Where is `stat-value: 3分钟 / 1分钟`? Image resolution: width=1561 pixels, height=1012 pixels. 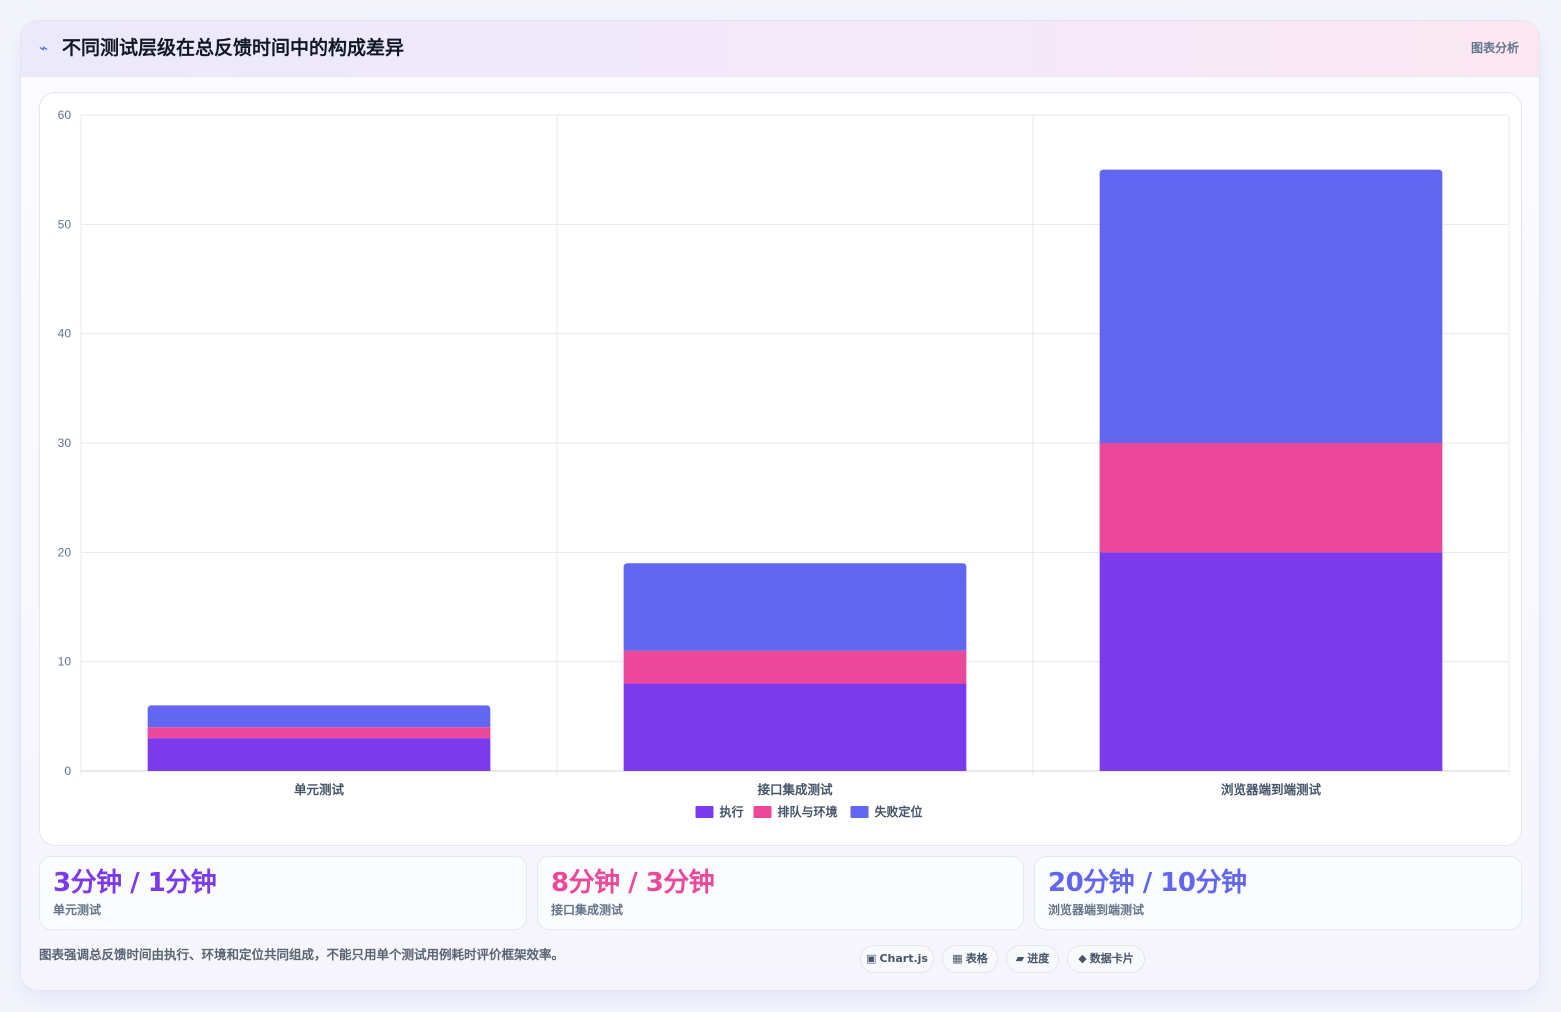
stat-value: 3分钟 / 1分钟 is located at coordinates (135, 883).